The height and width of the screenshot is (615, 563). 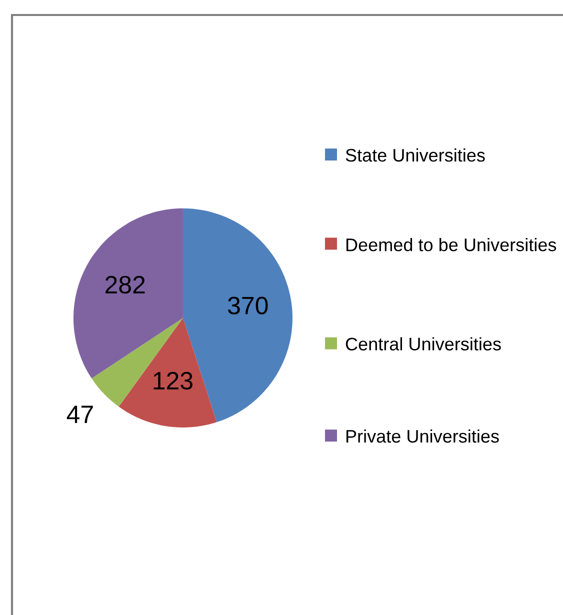 What do you see at coordinates (248, 305) in the screenshot?
I see `data-label: 370` at bounding box center [248, 305].